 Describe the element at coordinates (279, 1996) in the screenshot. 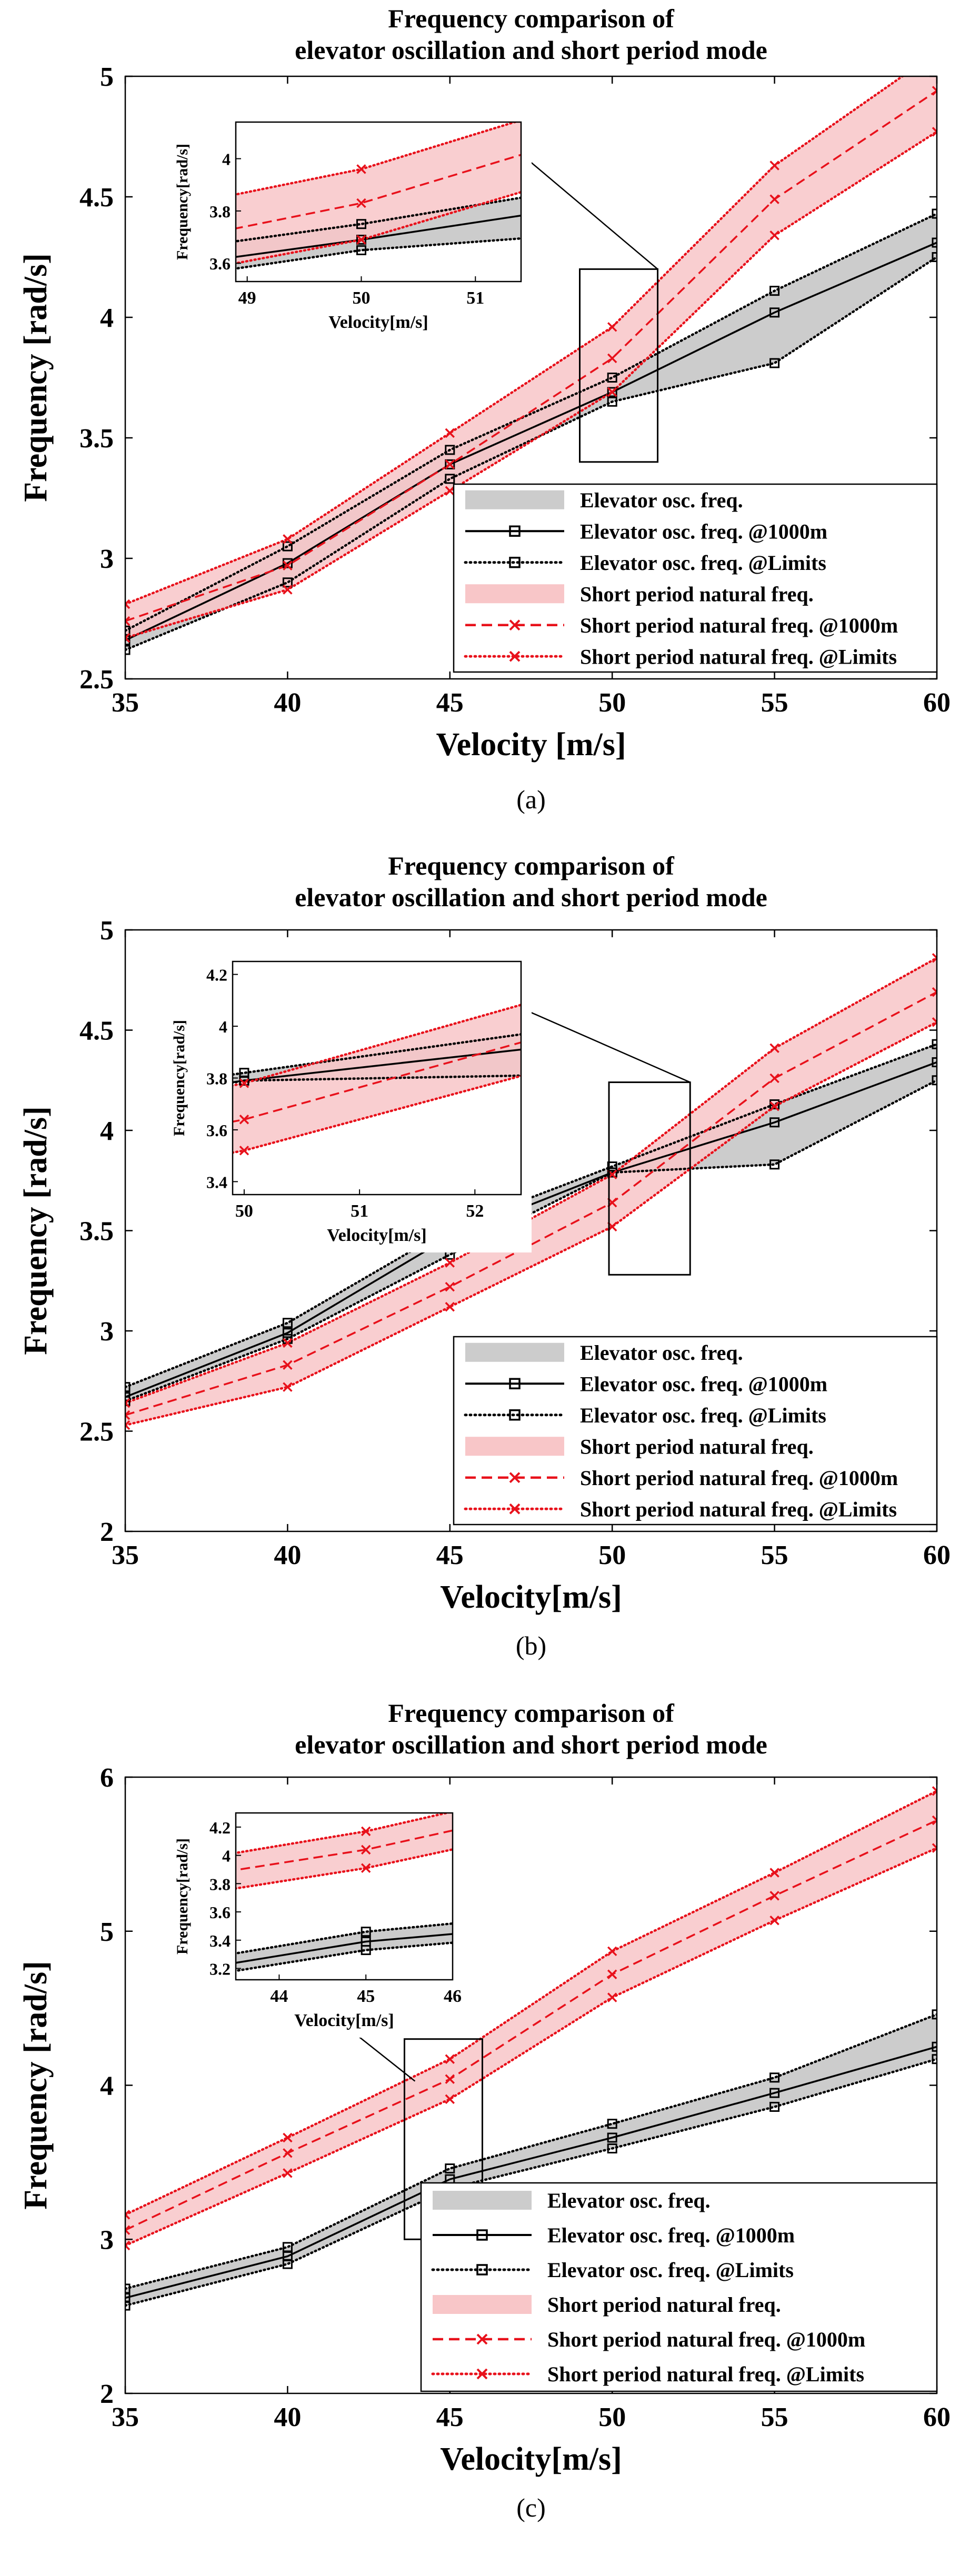

I see `inset-x-tick-label: 44` at that location.